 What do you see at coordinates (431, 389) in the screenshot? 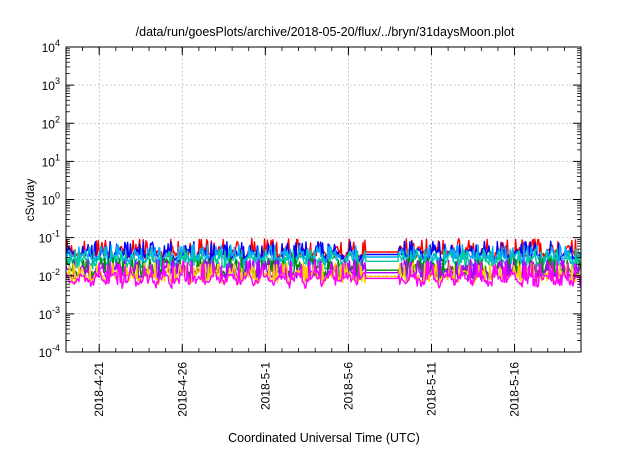
I see `x-tick-label: 2018-5-11` at bounding box center [431, 389].